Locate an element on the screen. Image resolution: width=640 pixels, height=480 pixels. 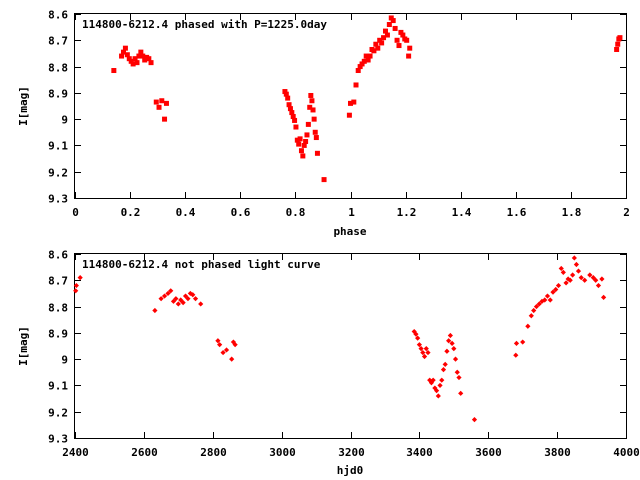
x-tick-label: 1.2 is located at coordinates (407, 212).